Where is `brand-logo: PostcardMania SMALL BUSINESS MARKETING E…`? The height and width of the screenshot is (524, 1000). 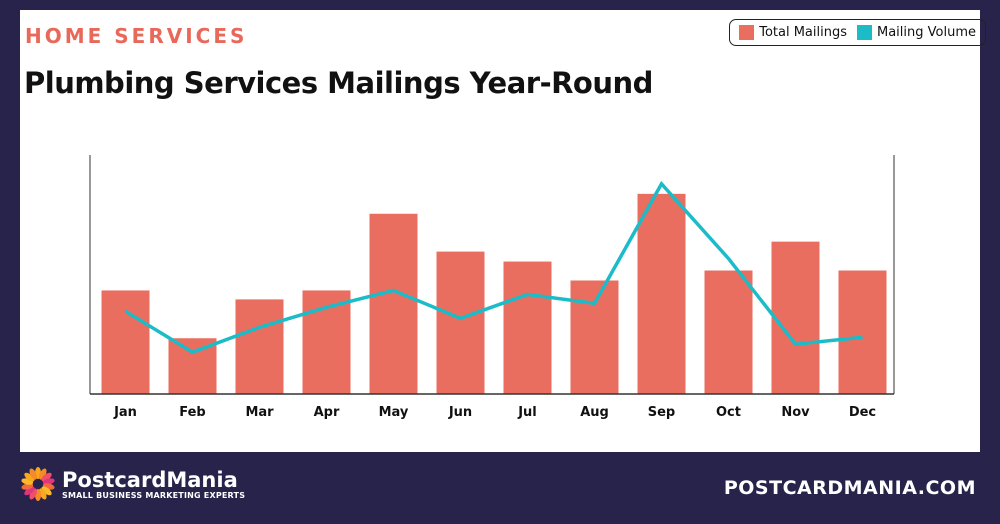 brand-logo: PostcardMania SMALL BUSINESS MARKETING E… is located at coordinates (132, 484).